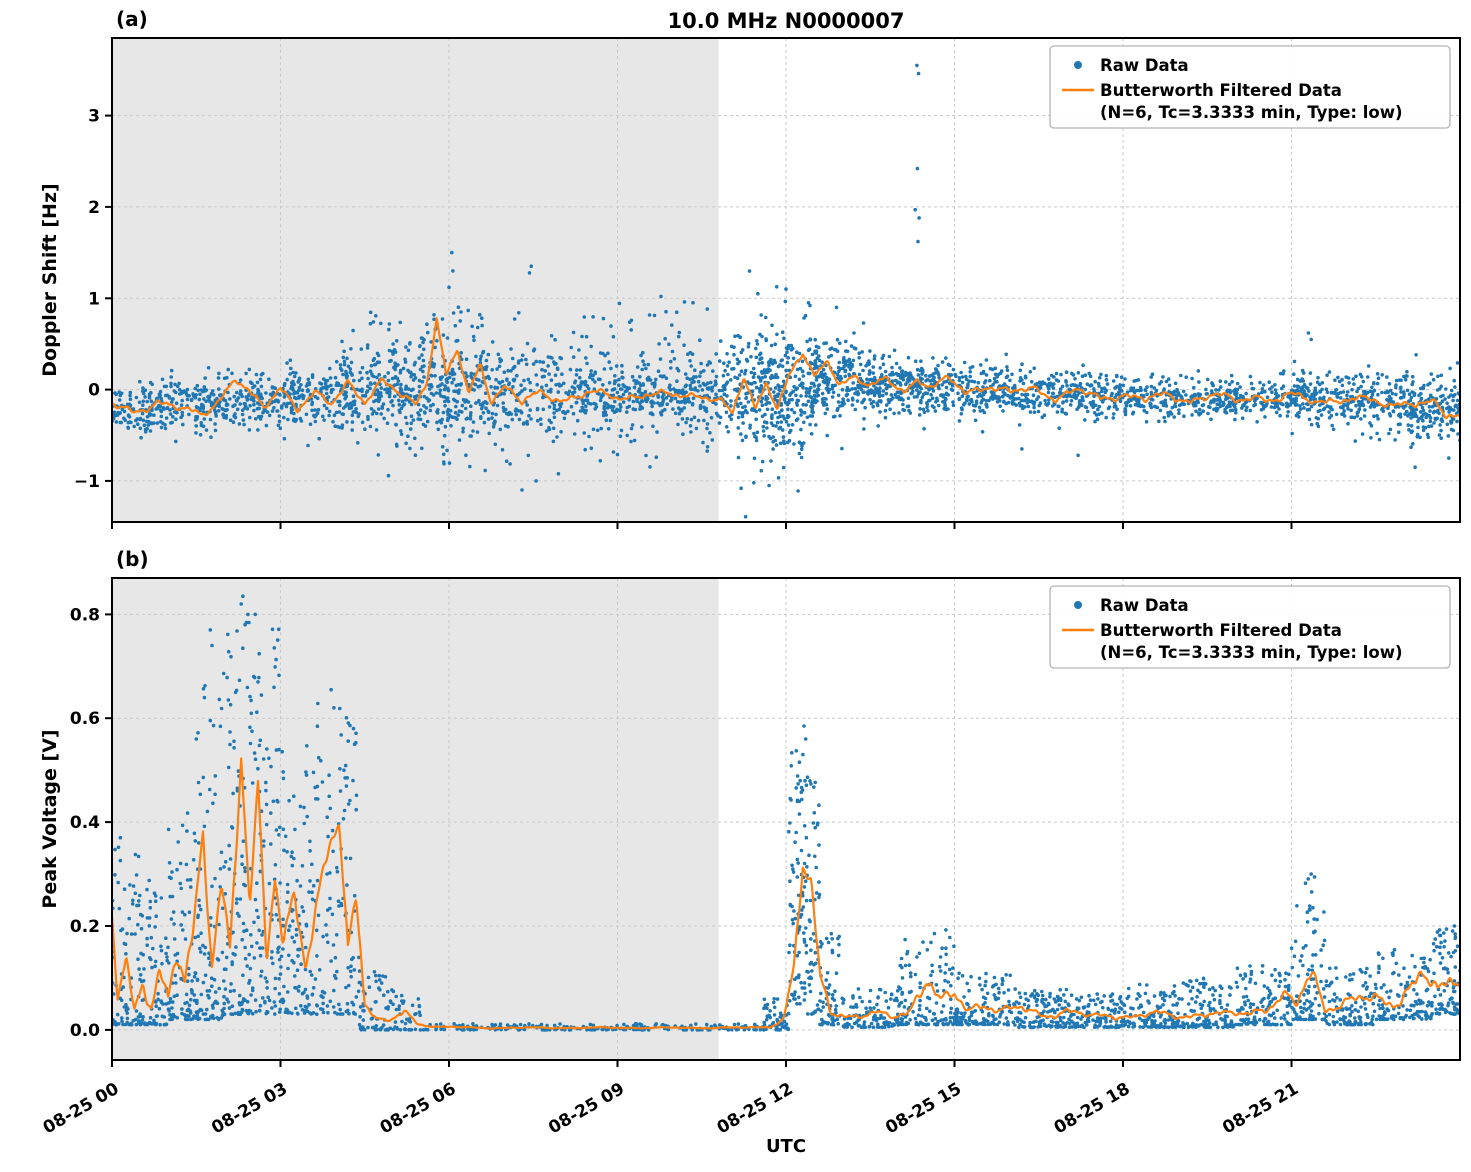 The image size is (1471, 1172). I want to click on y-axis-label-b: Peak Voltage [V], so click(50, 818).